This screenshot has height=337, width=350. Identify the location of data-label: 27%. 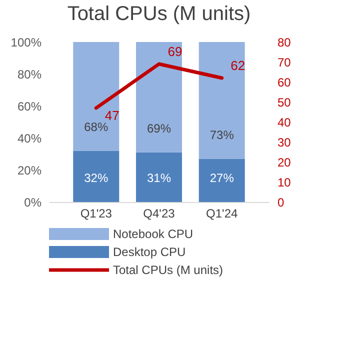
(222, 178).